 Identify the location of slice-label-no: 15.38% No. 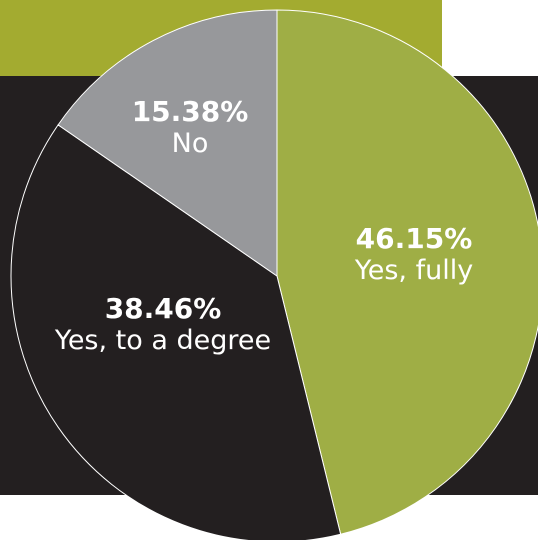
(190, 127).